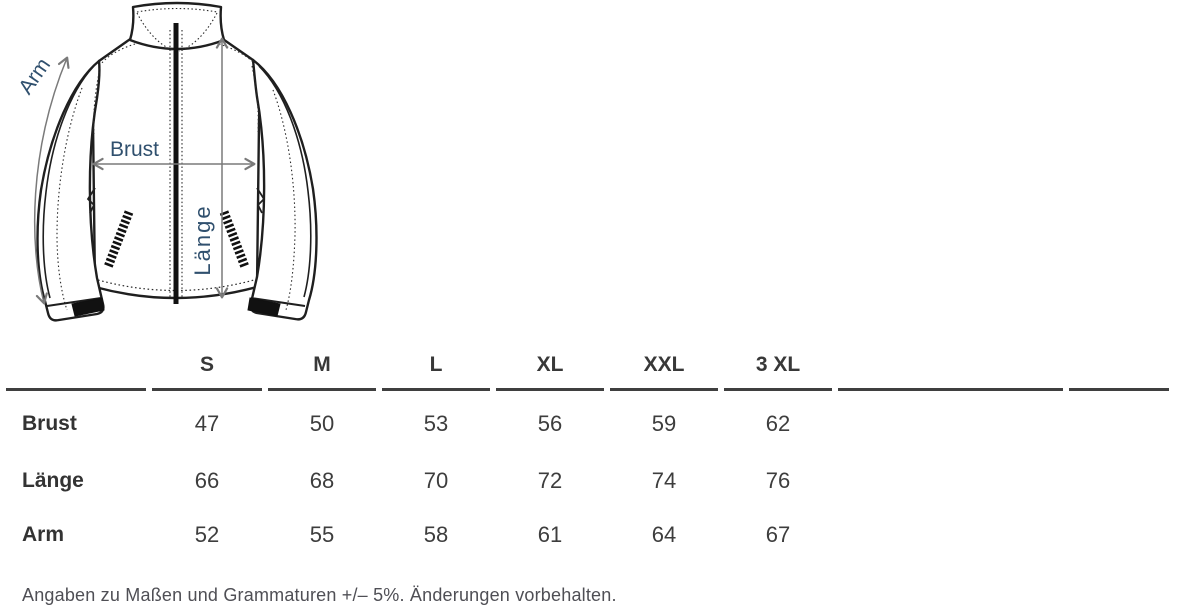  I want to click on laenge-xxl: 74, so click(664, 480).